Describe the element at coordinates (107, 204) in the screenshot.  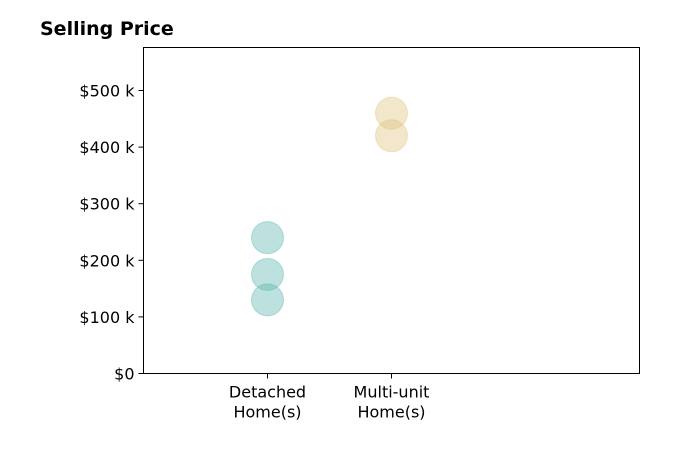
I see `y-tick-label: $300 k` at that location.